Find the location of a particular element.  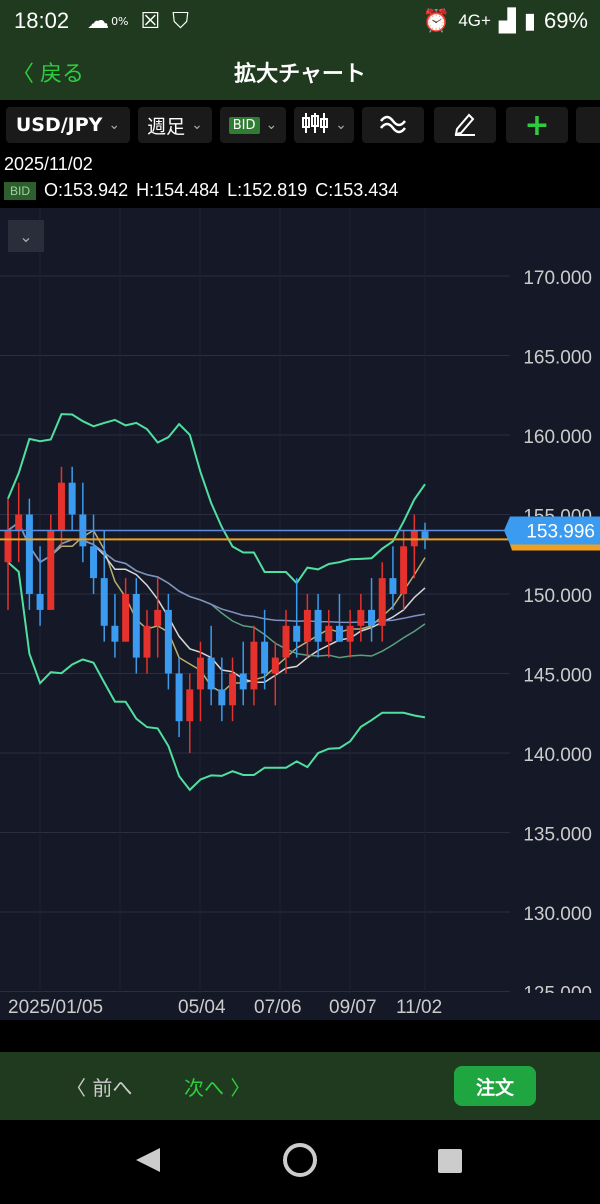

back-label: 戻る is located at coordinates (62, 74).